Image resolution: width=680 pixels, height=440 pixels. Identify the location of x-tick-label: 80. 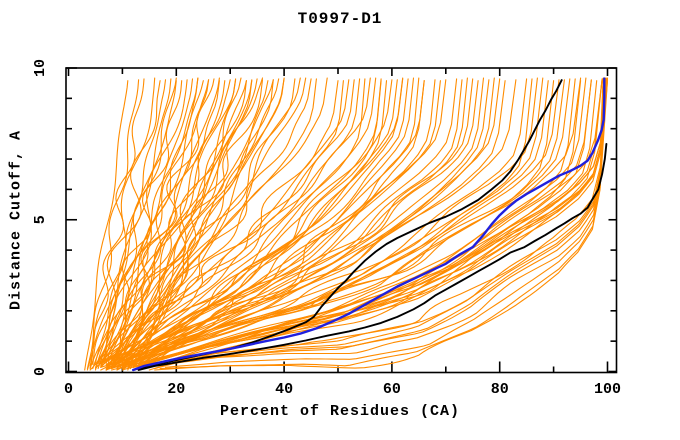
(500, 389).